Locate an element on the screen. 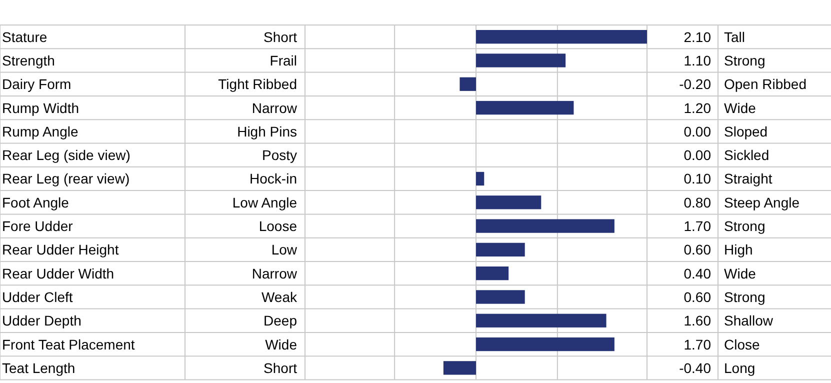 This screenshot has height=383, width=831. text: Deep is located at coordinates (281, 320).